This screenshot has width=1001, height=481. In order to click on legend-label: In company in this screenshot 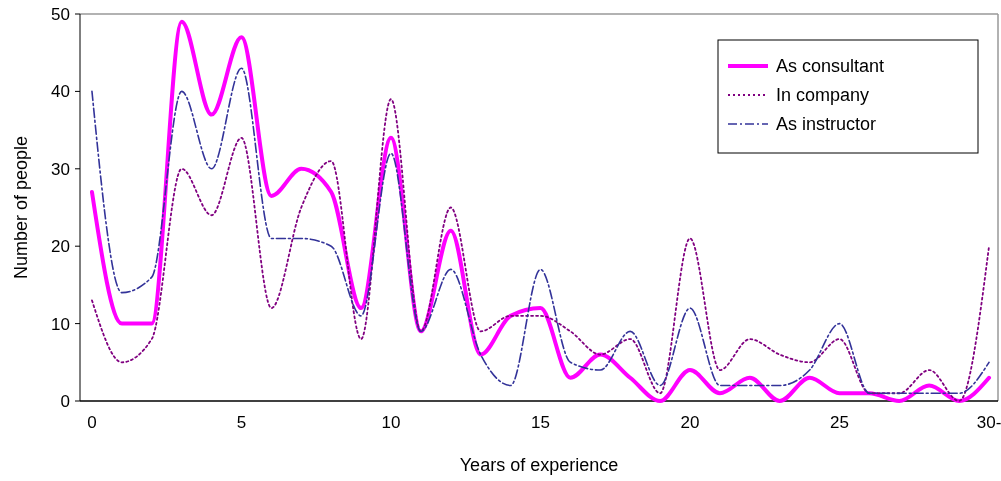, I will do `click(823, 95)`.